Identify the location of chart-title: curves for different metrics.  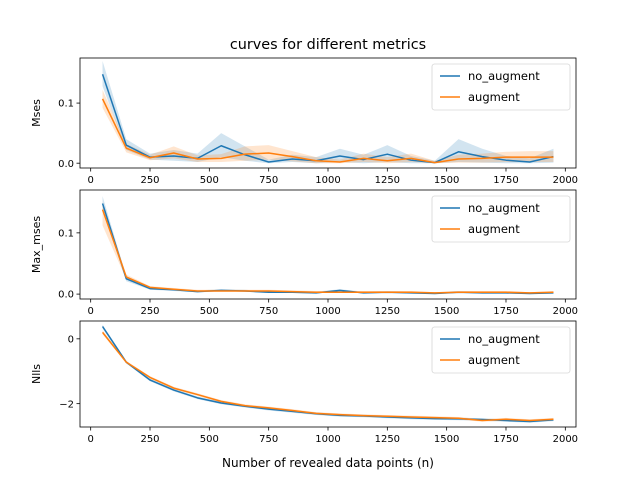
(328, 45).